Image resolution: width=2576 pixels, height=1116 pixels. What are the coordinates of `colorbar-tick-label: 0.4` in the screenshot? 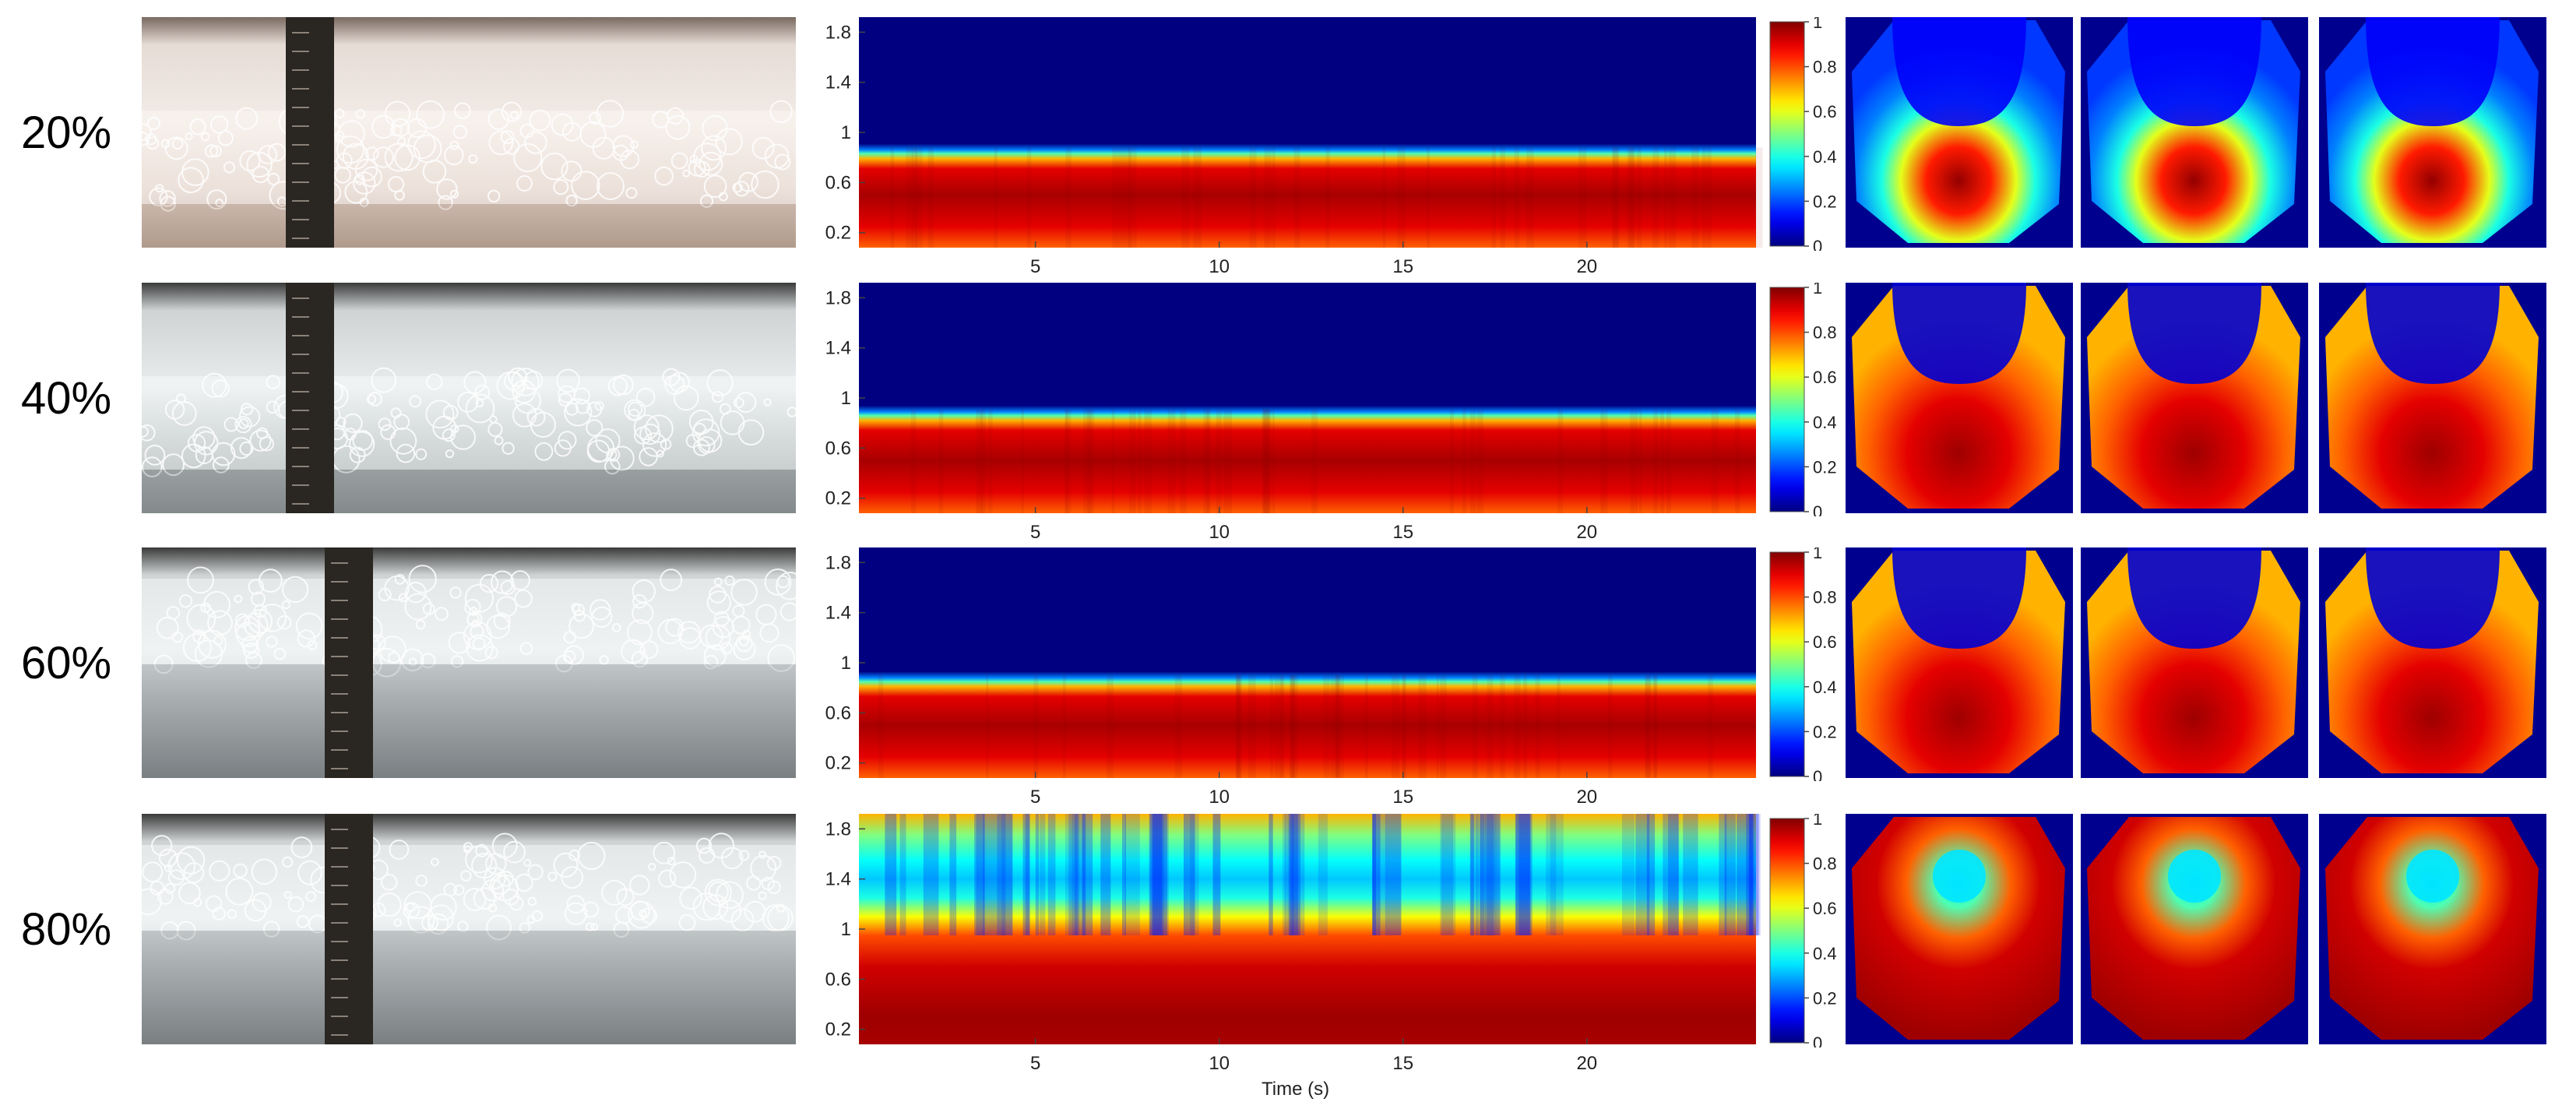 It's located at (1825, 953).